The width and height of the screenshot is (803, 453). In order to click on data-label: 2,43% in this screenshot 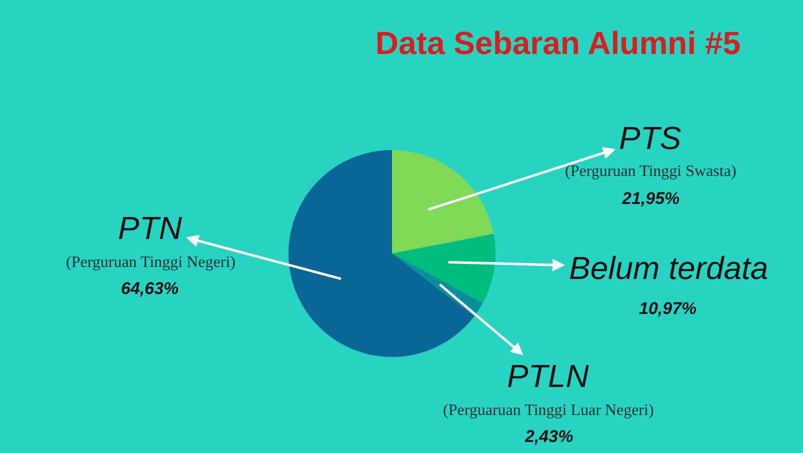, I will do `click(549, 436)`.